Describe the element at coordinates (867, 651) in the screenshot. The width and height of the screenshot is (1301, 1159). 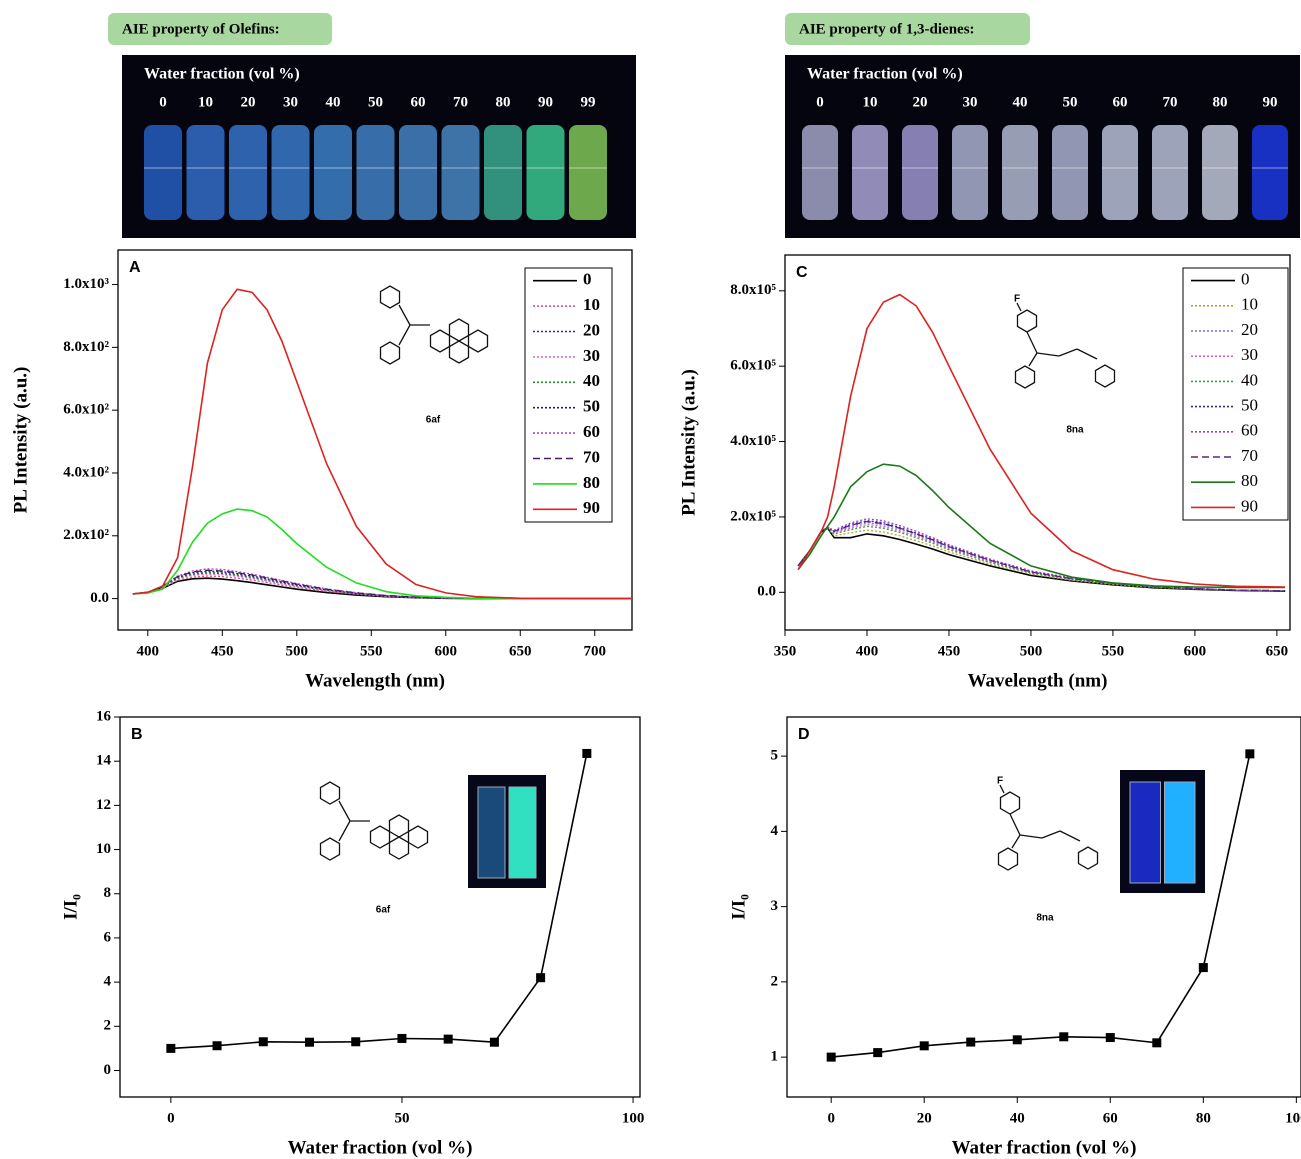
I see `x-tick-label: 400` at that location.